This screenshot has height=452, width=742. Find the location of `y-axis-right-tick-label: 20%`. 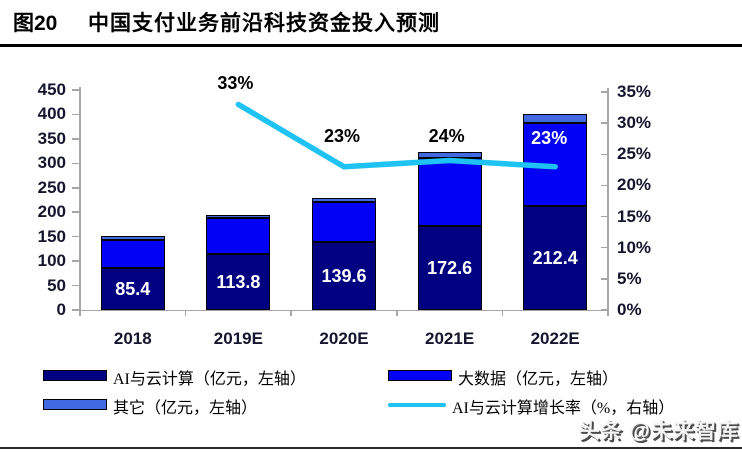

y-axis-right-tick-label: 20% is located at coordinates (634, 185).